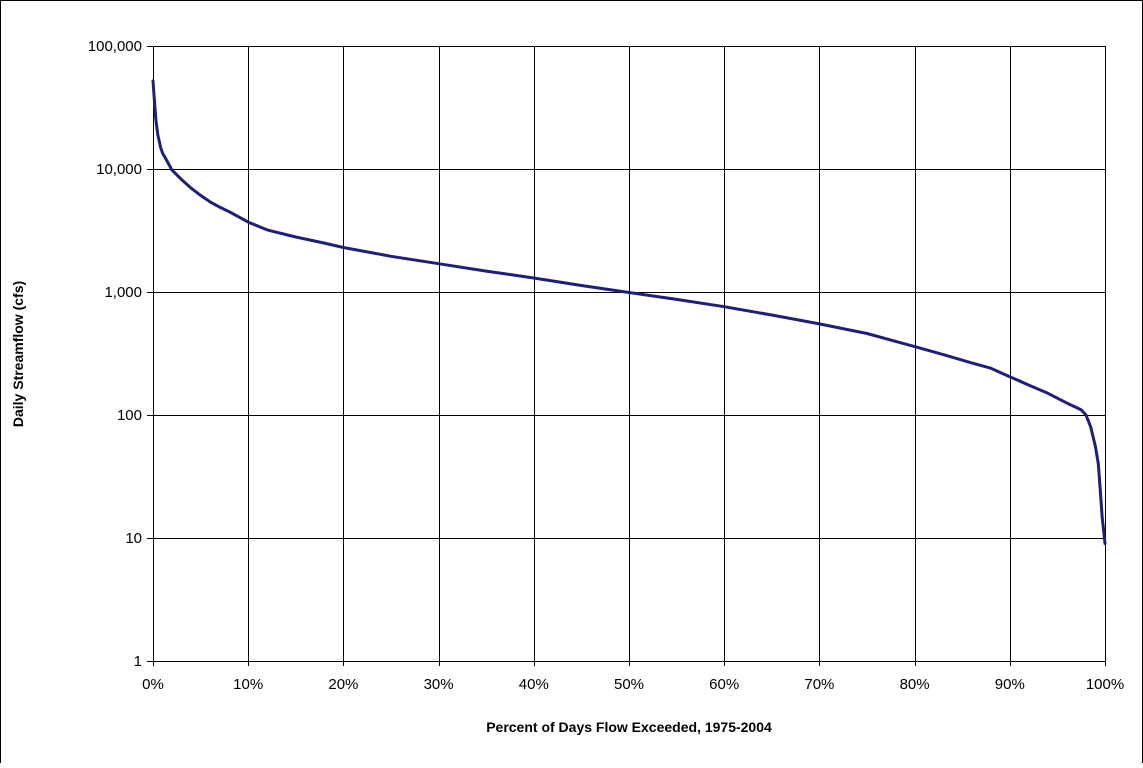 The image size is (1143, 768). I want to click on x-tick-label: 0%, so click(153, 684).